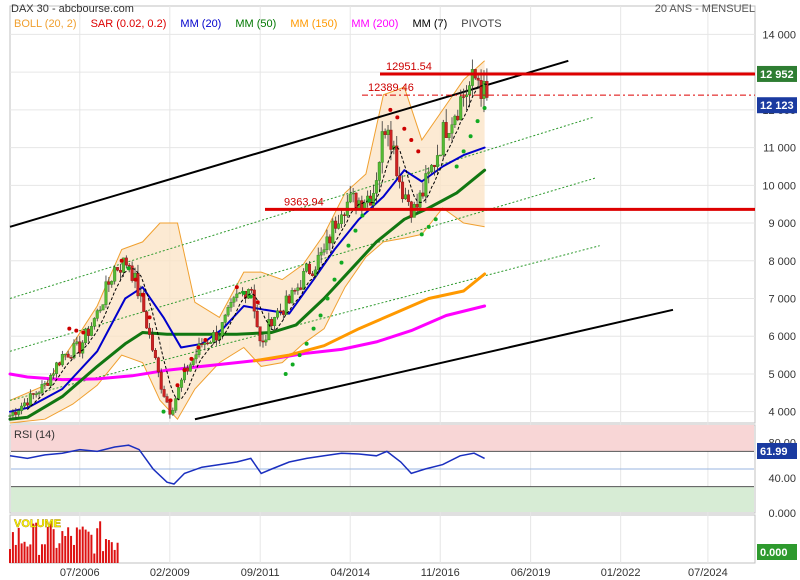 The image size is (800, 580). I want to click on price-tick-label: 14 000, so click(779, 35).